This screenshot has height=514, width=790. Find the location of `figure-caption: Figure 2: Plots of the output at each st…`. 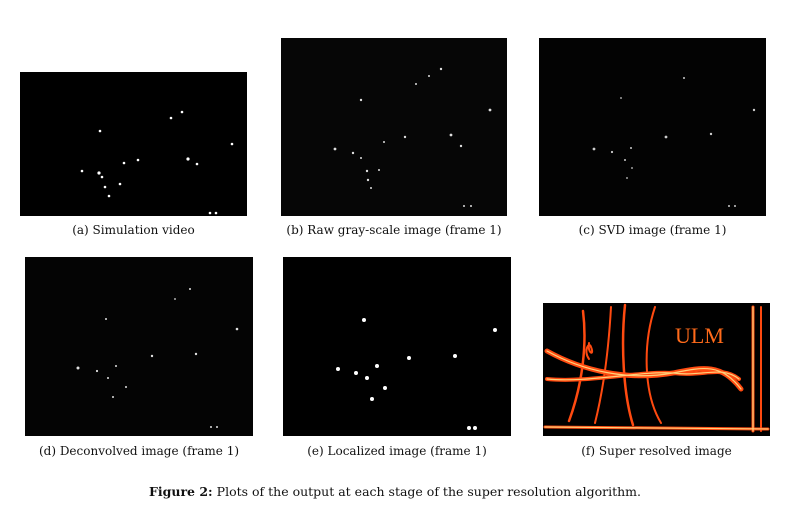

figure-caption: Figure 2: Plots of the output at each st… is located at coordinates (395, 491).